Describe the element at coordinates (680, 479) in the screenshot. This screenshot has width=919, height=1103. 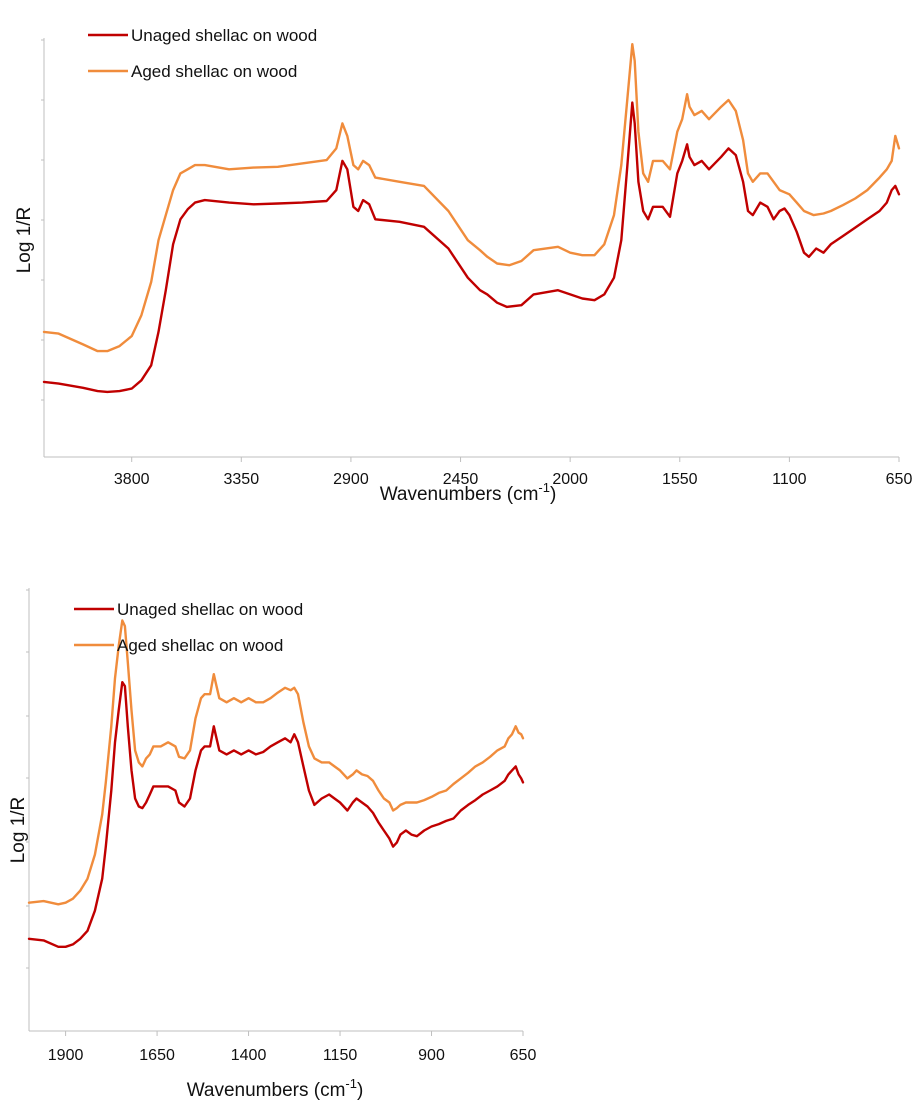
I see `x-tick-label: 1550` at that location.